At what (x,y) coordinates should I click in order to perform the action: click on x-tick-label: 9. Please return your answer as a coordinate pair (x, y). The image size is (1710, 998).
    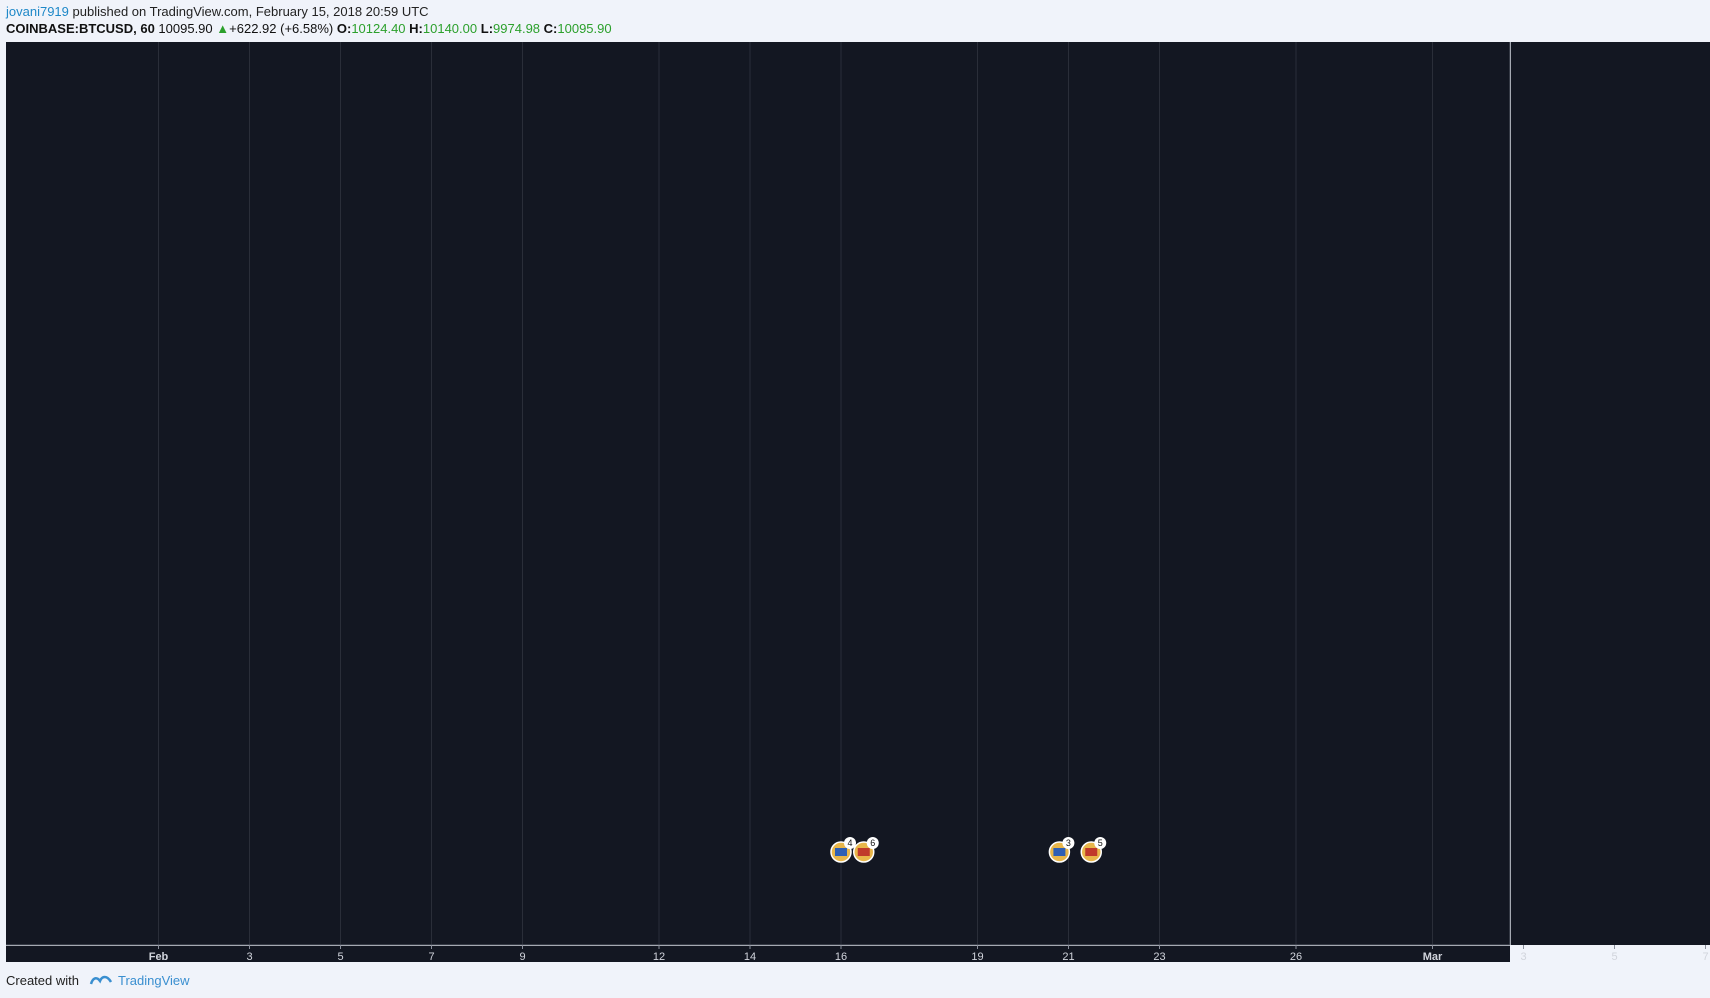
    Looking at the image, I should click on (522, 956).